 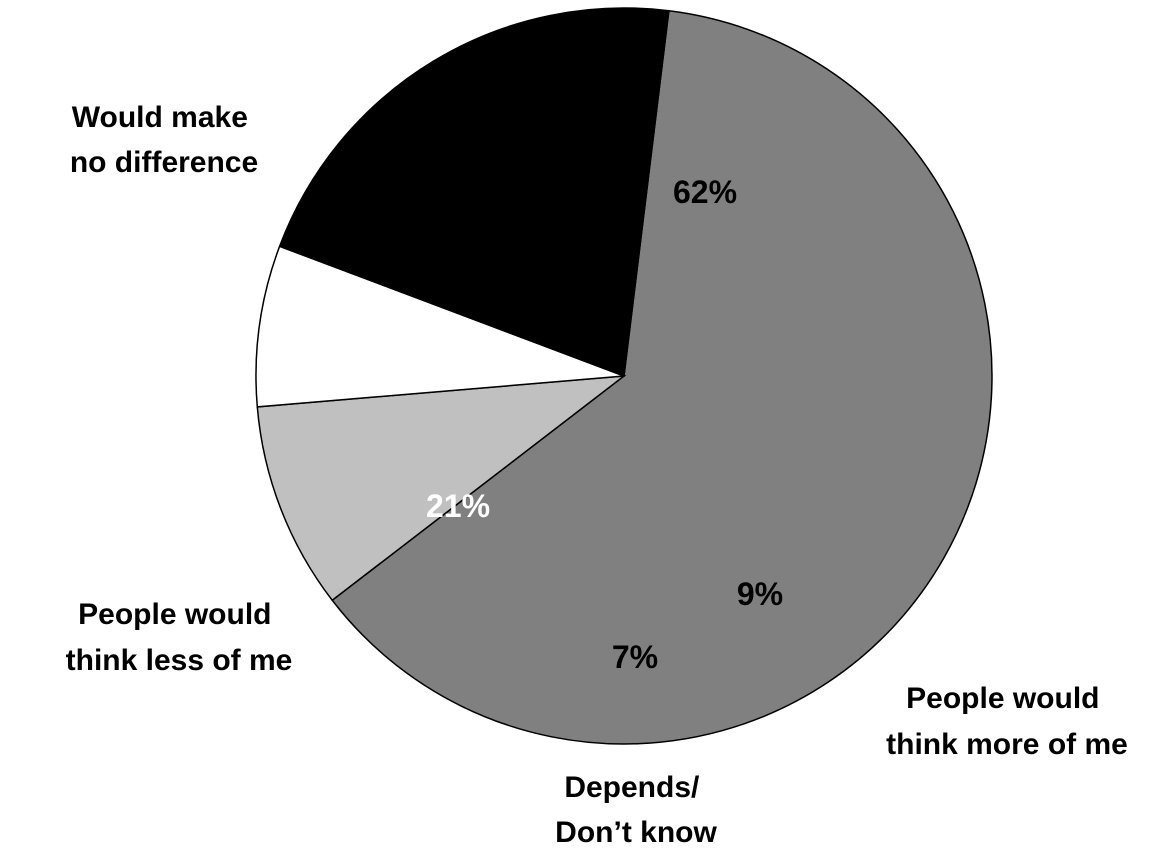 I want to click on value-label-think-more: 9%, so click(x=760, y=594).